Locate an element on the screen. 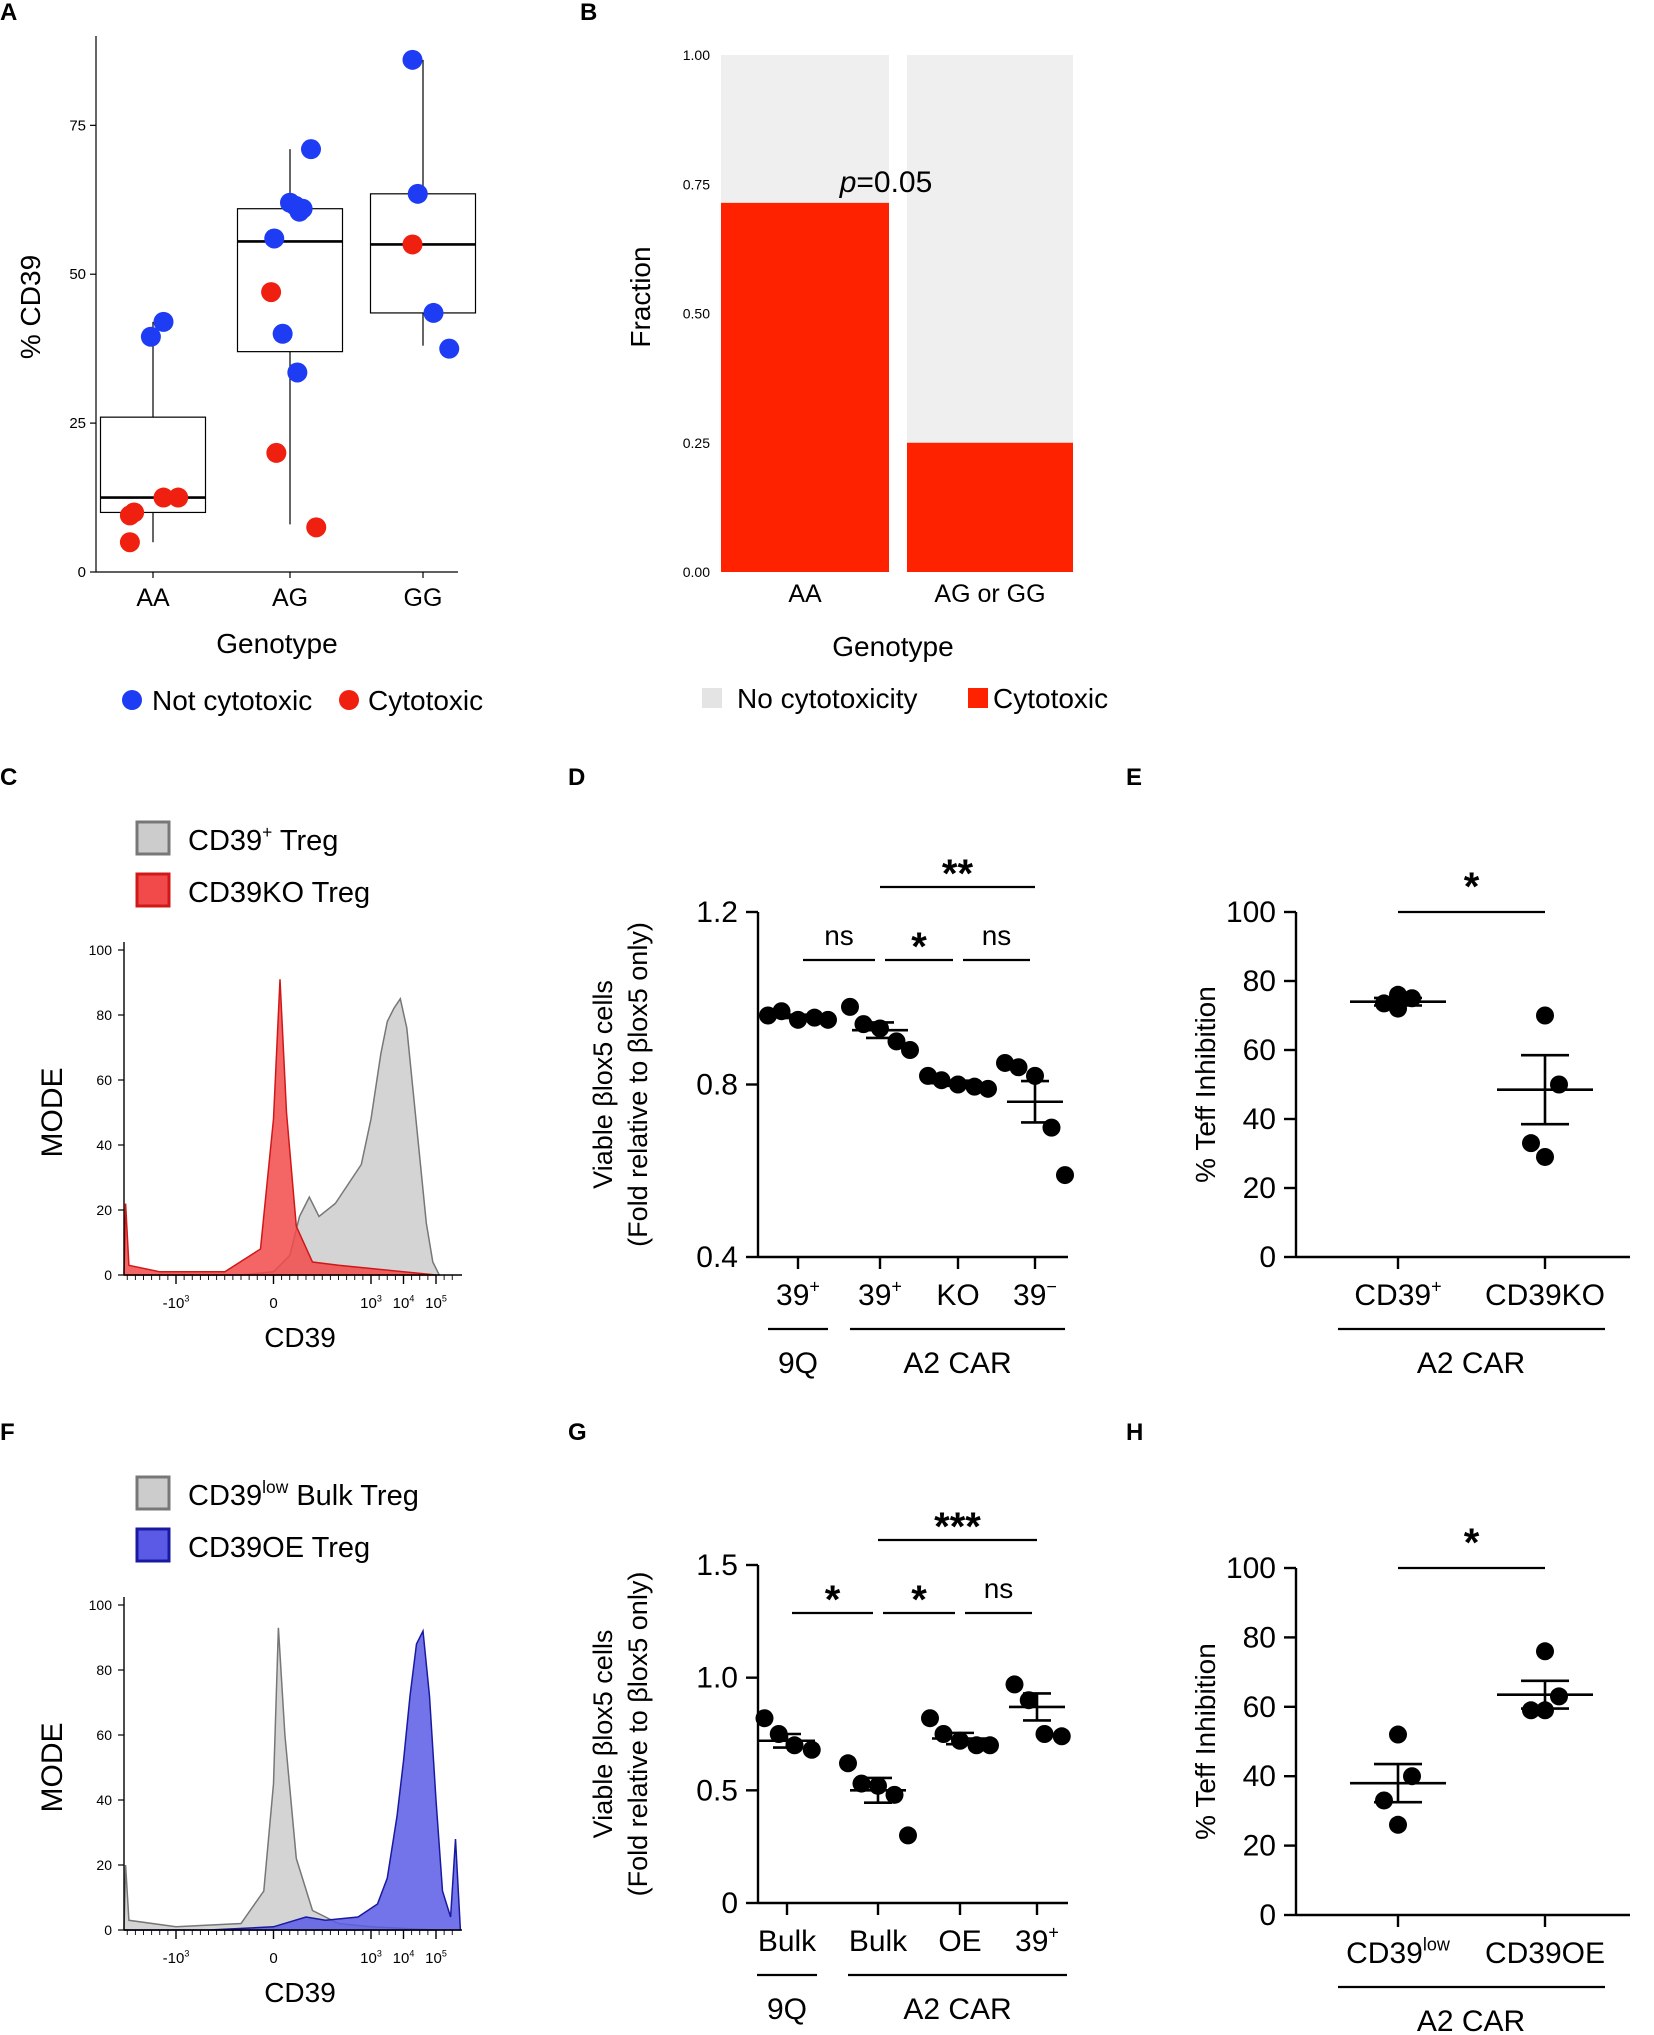 The height and width of the screenshot is (2035, 1654). x-tick-label-main: 0 is located at coordinates (273, 1958).